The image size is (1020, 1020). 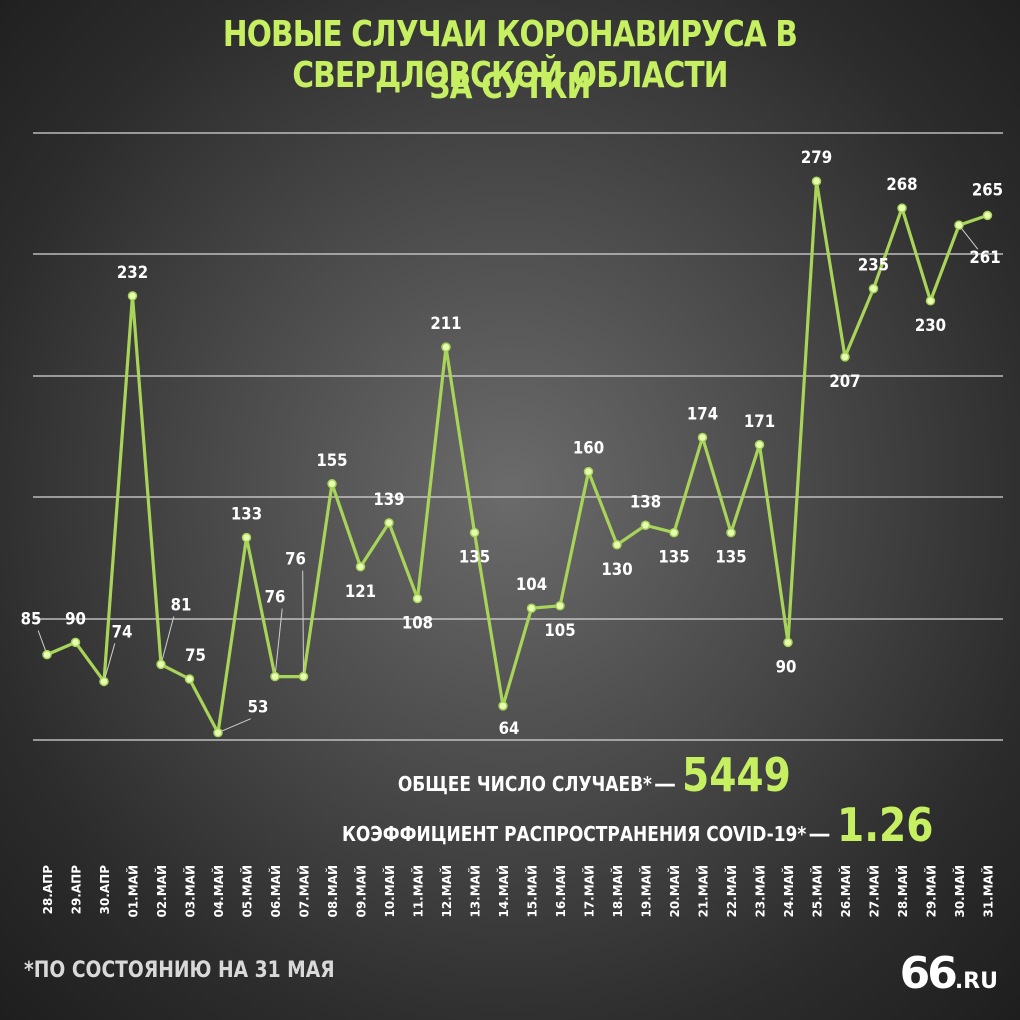 I want to click on total-cases-label: ОБЩЕЕ ЧИСЛО СЛУЧАЕВ*, so click(x=524, y=784).